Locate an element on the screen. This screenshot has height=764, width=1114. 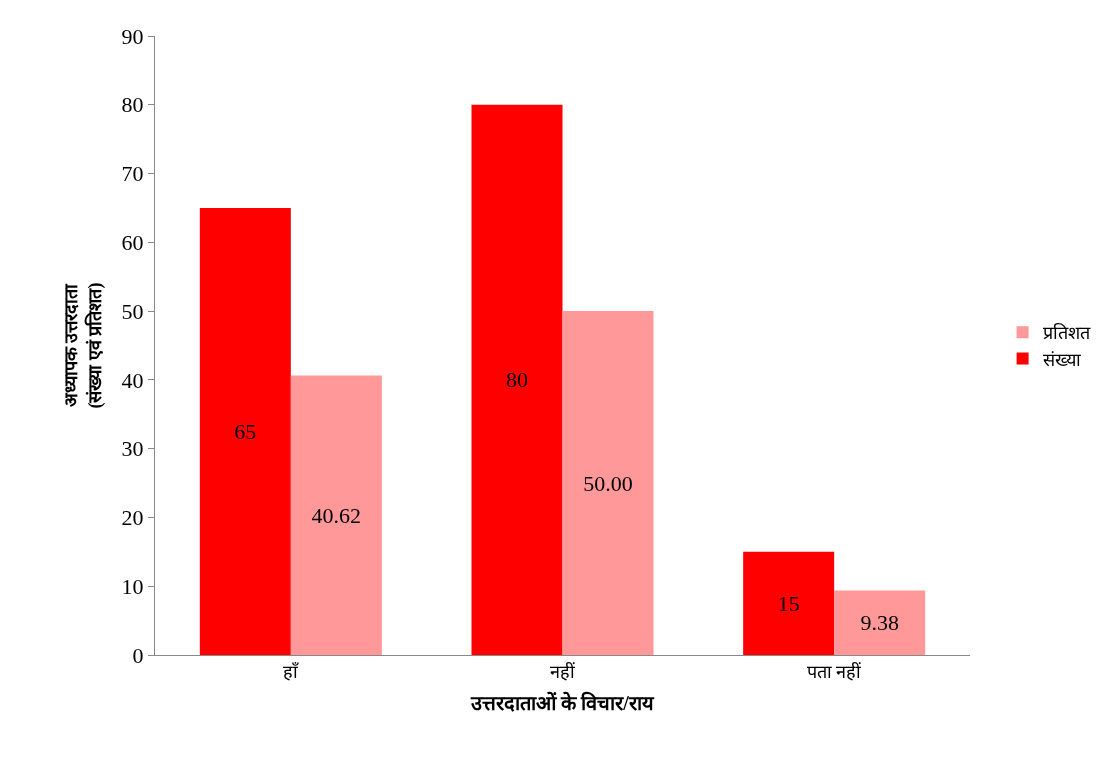
x-tick-label: हाँ is located at coordinates (291, 671).